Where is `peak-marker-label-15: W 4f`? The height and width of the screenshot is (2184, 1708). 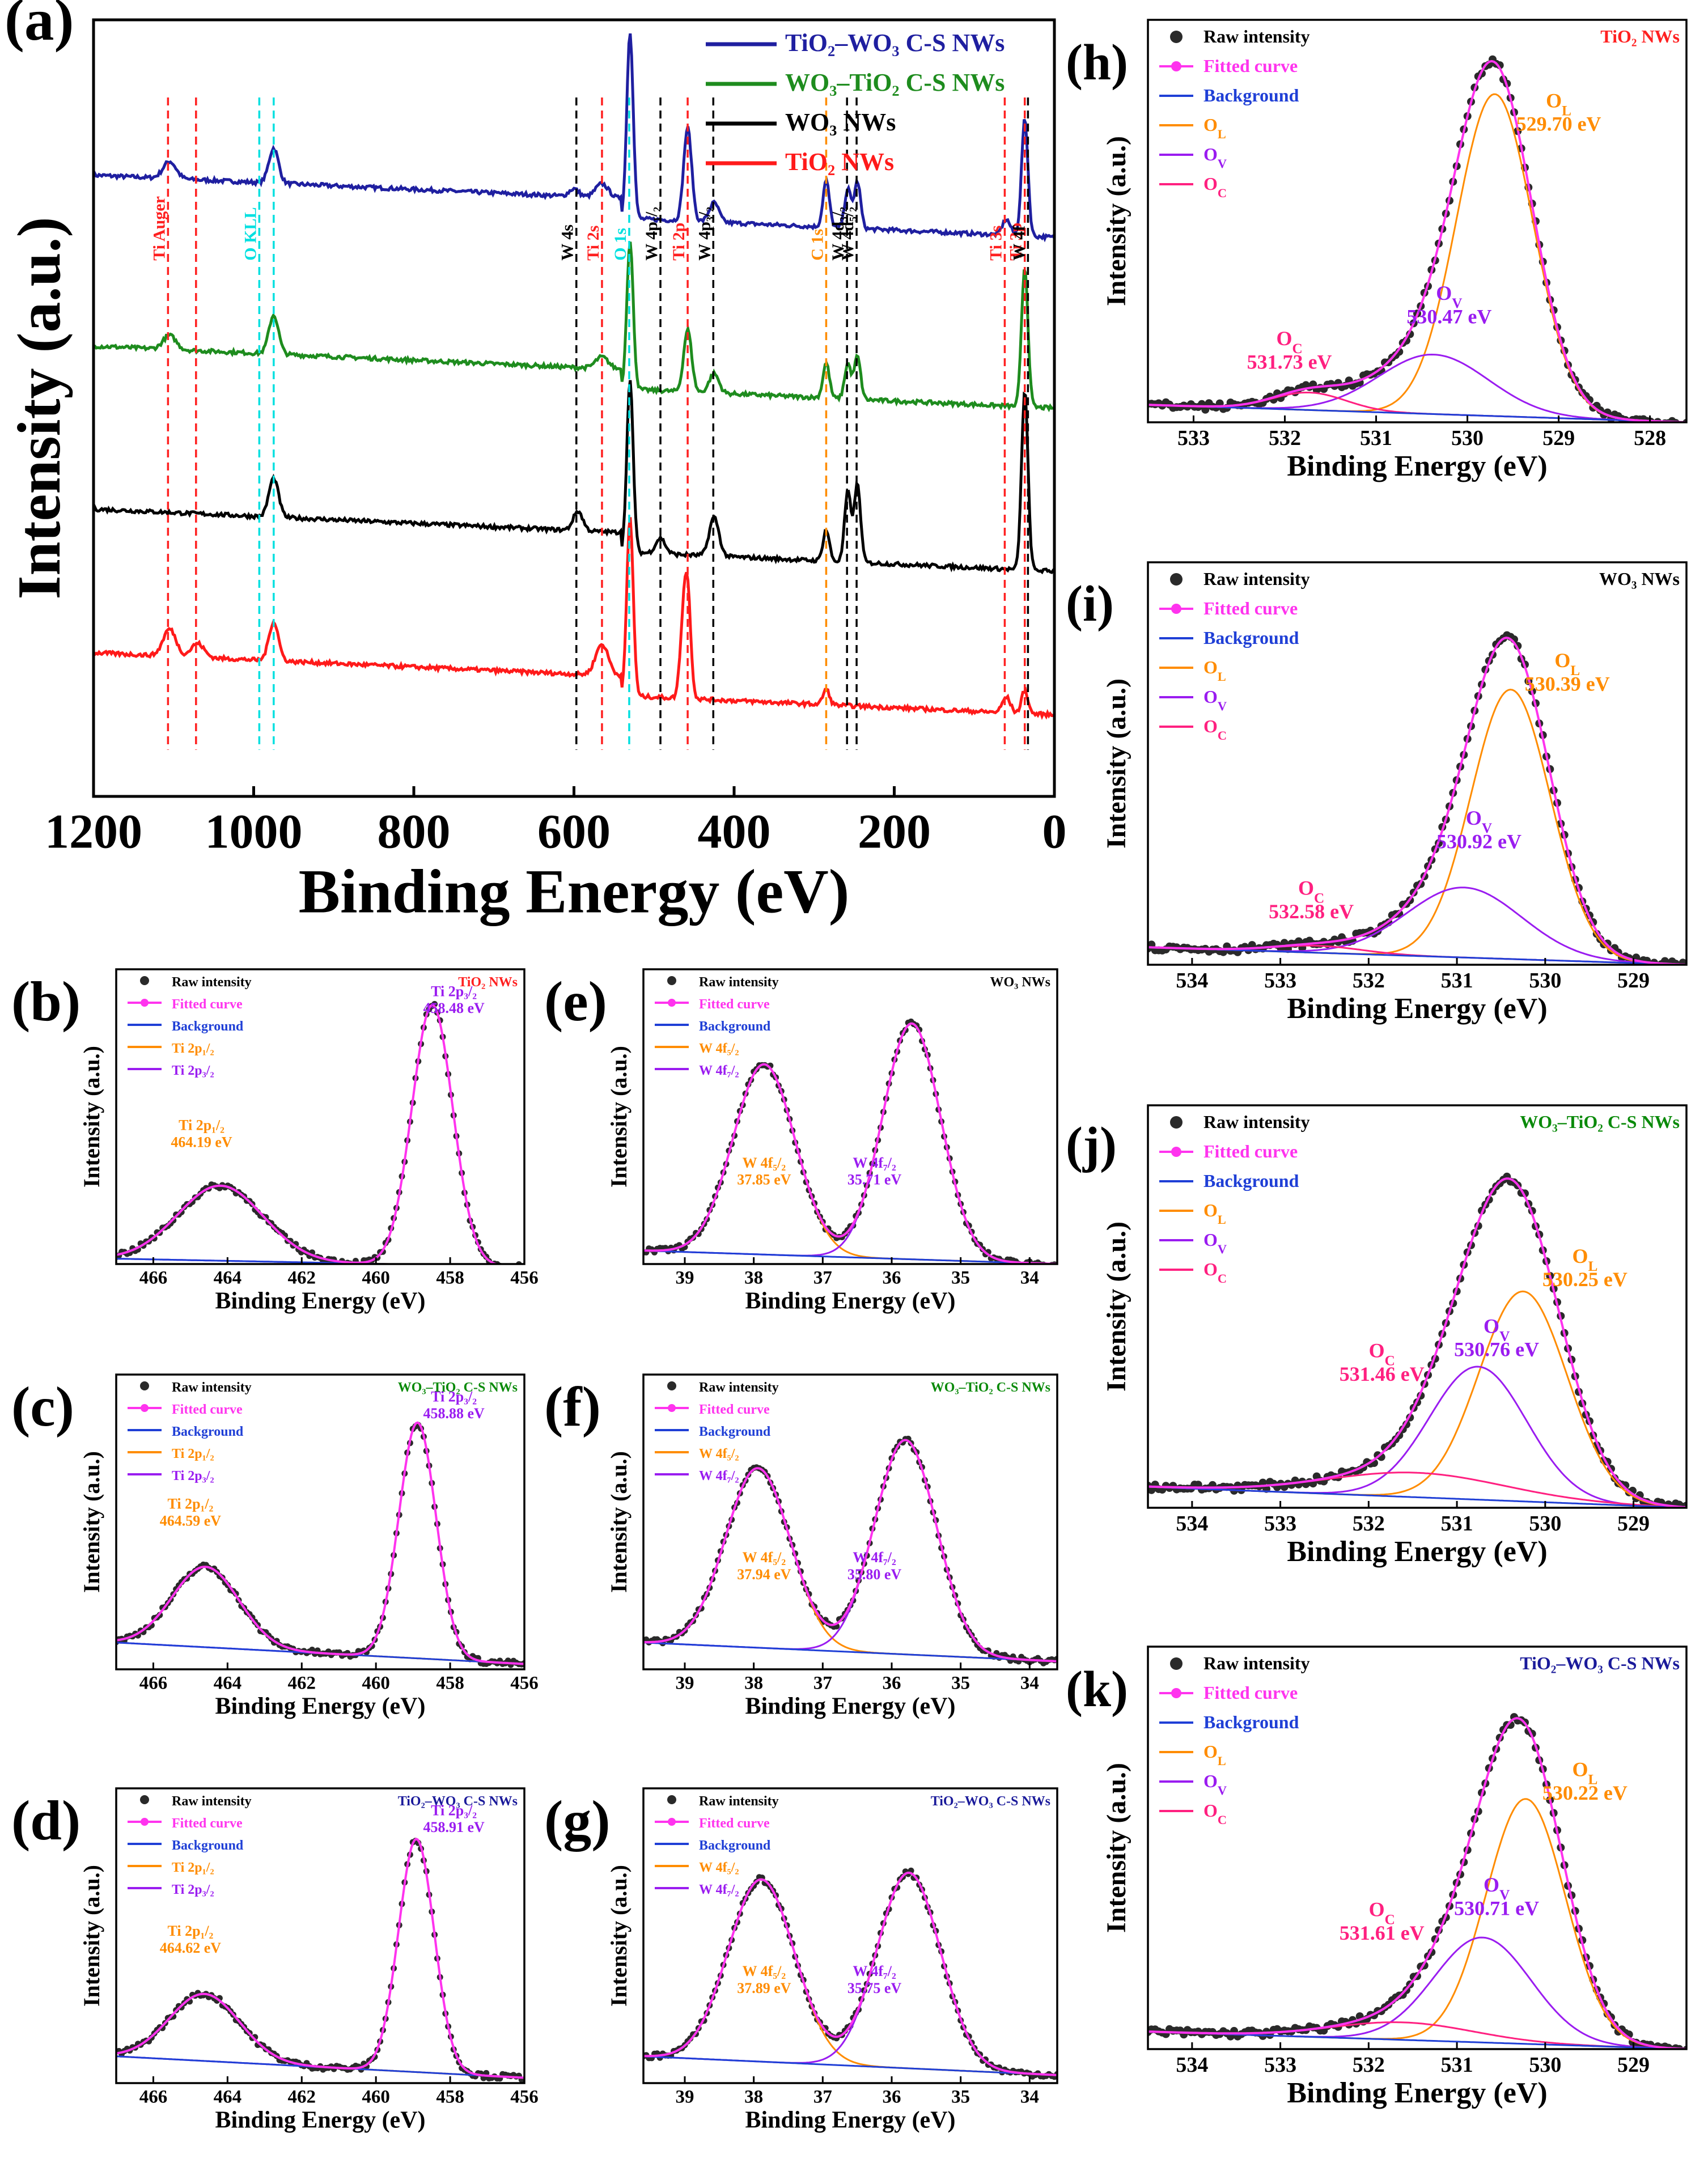
peak-marker-label-15: W 4f is located at coordinates (1019, 243).